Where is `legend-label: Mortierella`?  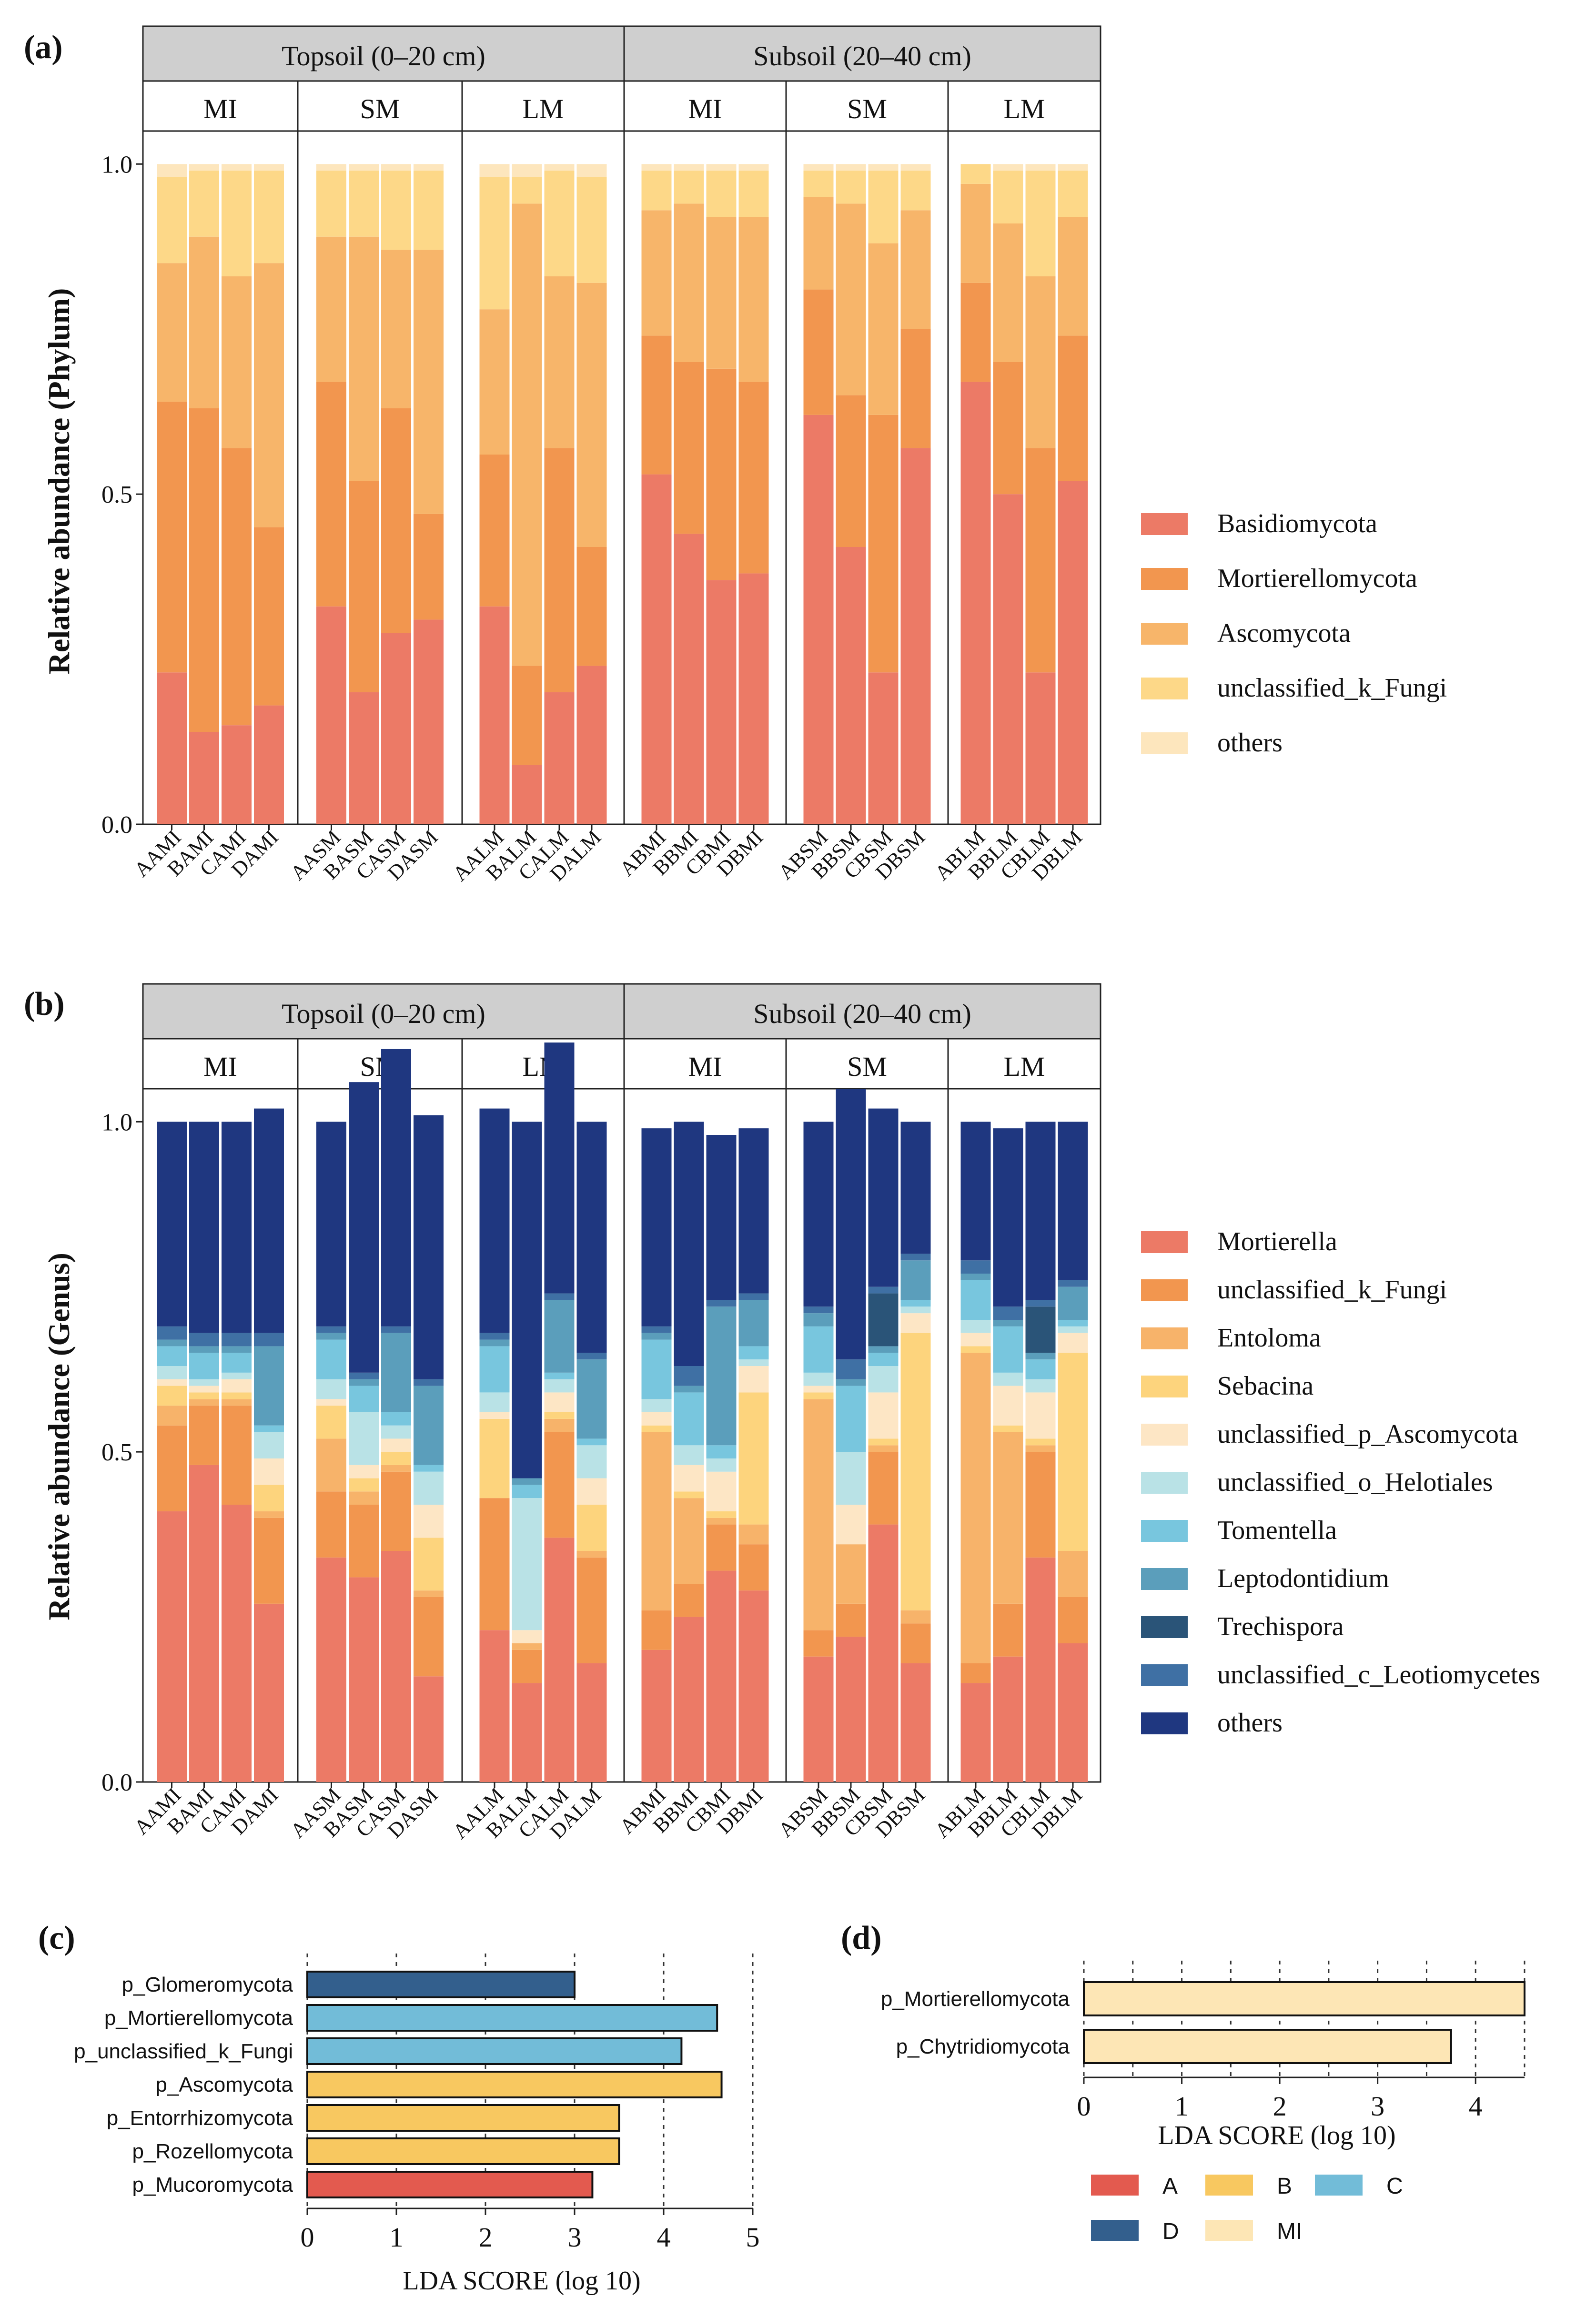 legend-label: Mortierella is located at coordinates (1277, 1241).